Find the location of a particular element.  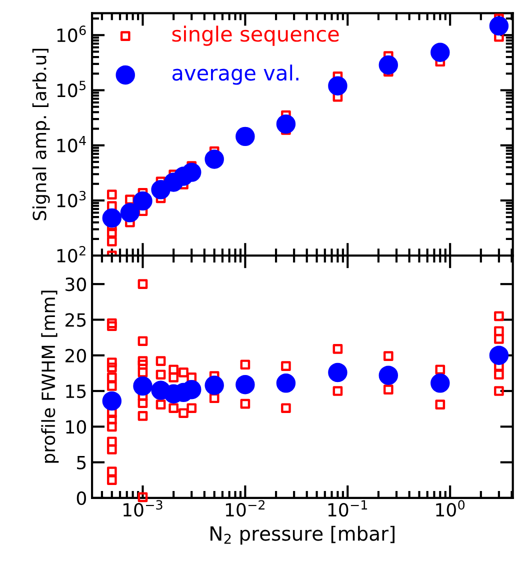

y-tick-label: 25 is located at coordinates (76, 320).